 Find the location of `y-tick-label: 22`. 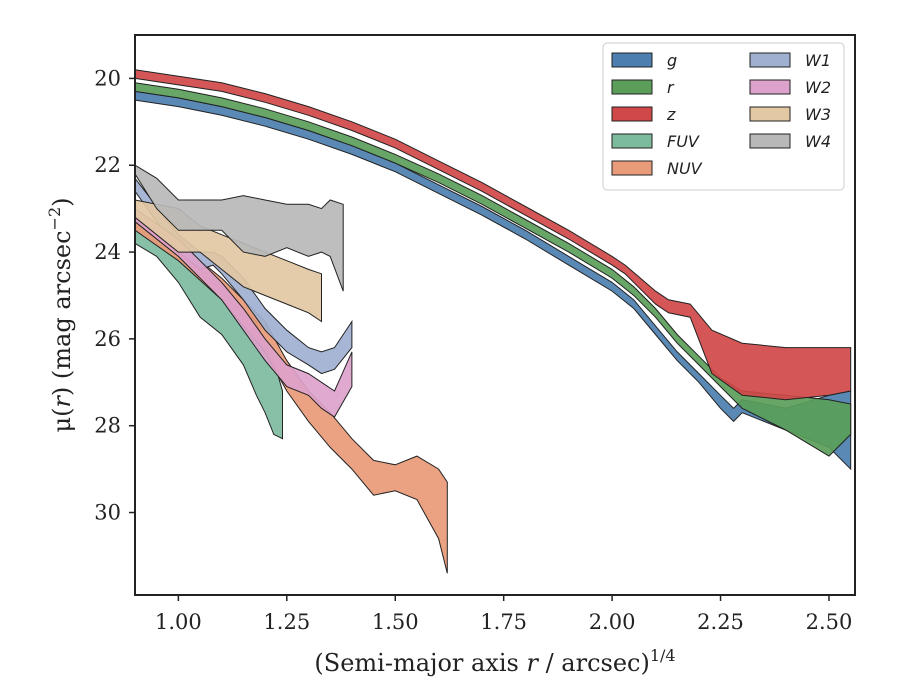

y-tick-label: 22 is located at coordinates (107, 165).